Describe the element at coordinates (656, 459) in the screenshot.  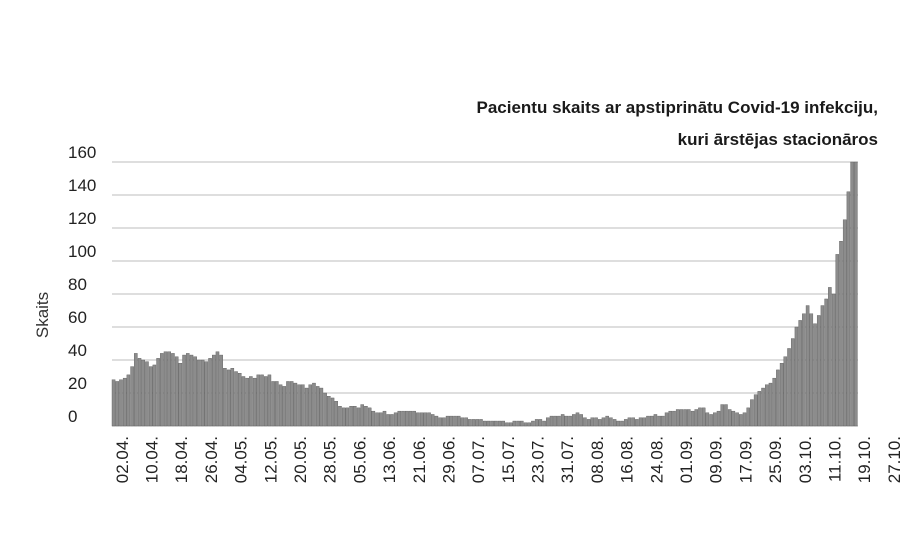
I see `x-tick-label: 24.08.` at that location.